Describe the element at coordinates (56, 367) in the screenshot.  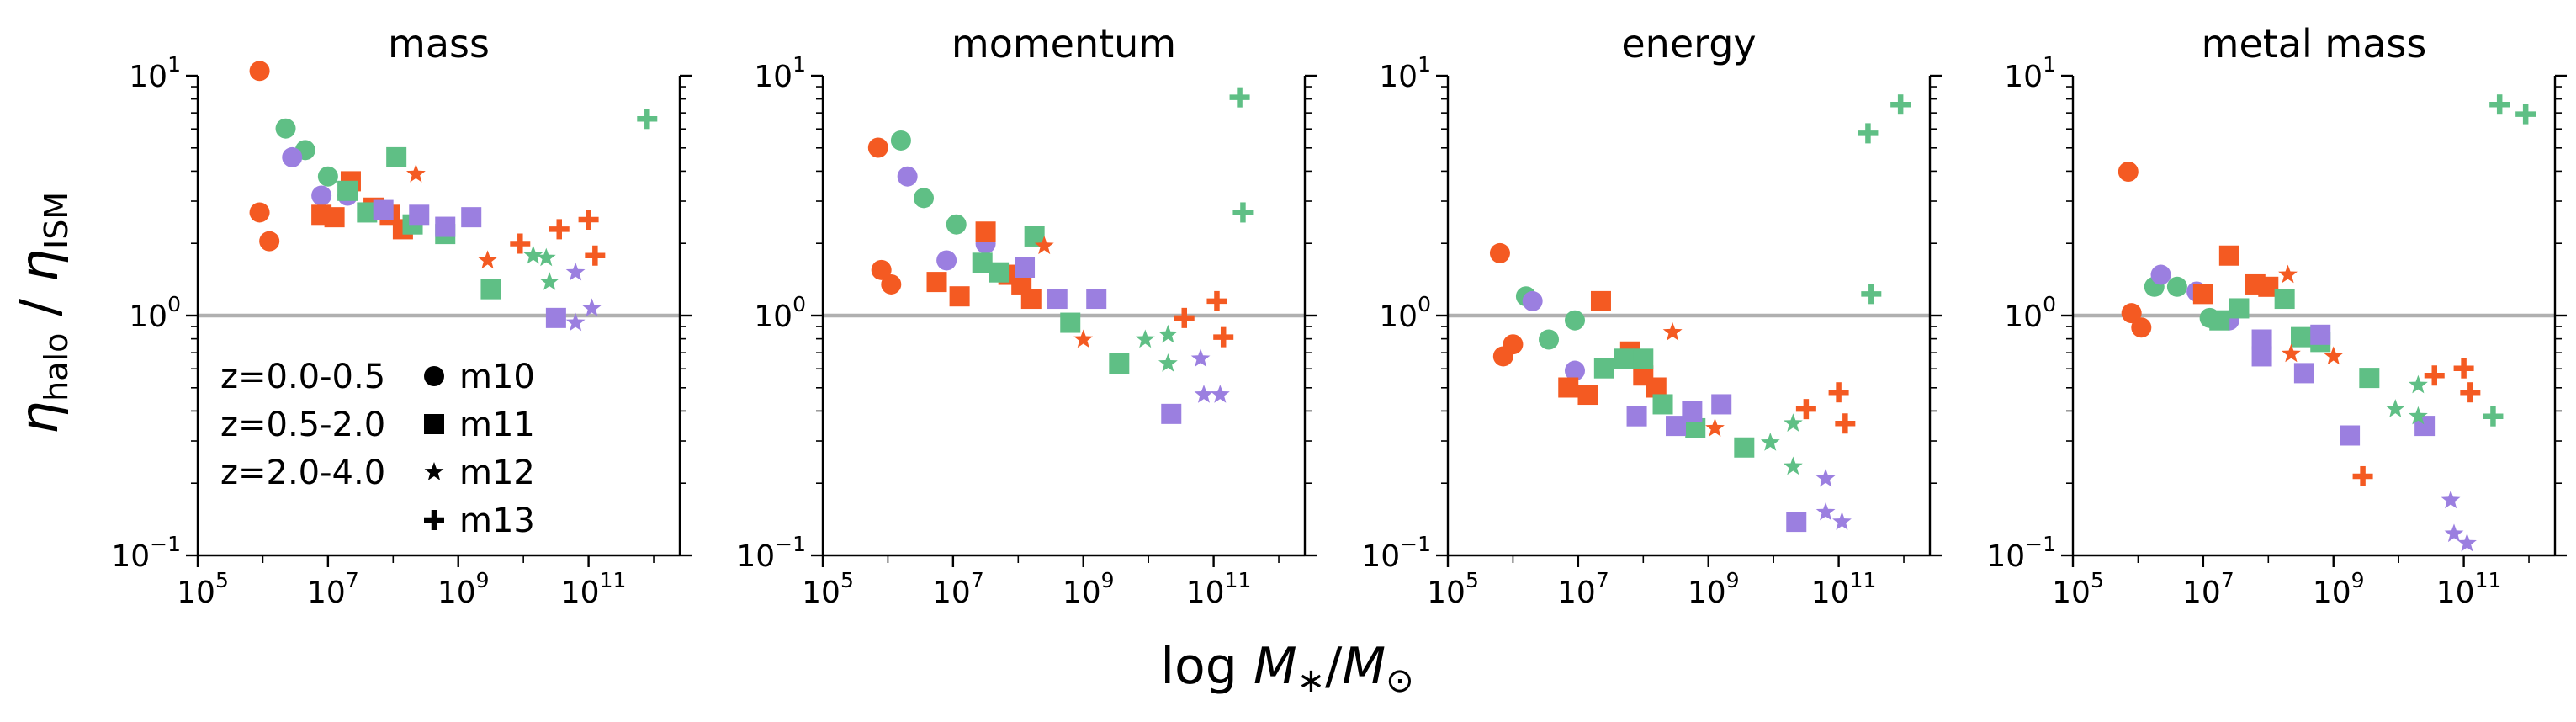
I see `y-label-sub-halo: halo` at that location.